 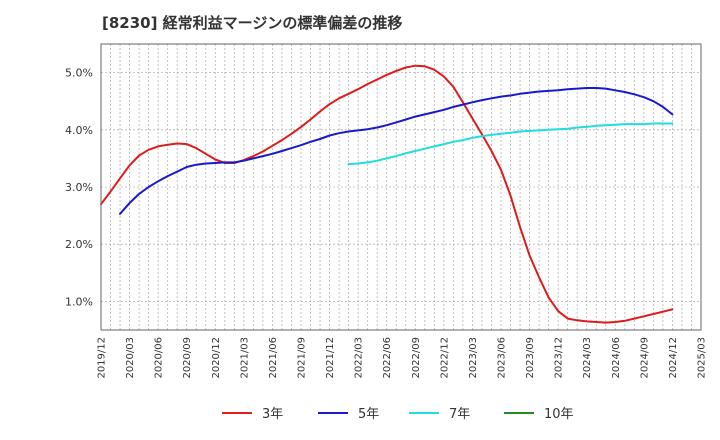 What do you see at coordinates (459, 414) in the screenshot?
I see `legend-label: 7年` at bounding box center [459, 414].